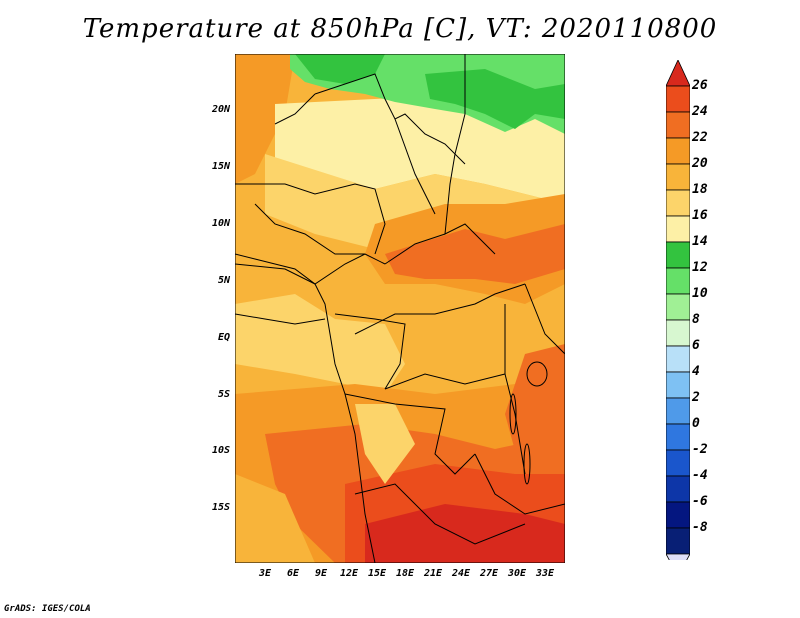 This screenshot has height=618, width=800. What do you see at coordinates (678, 556) in the screenshot?
I see `colorbar-cap-bottom` at bounding box center [678, 556].